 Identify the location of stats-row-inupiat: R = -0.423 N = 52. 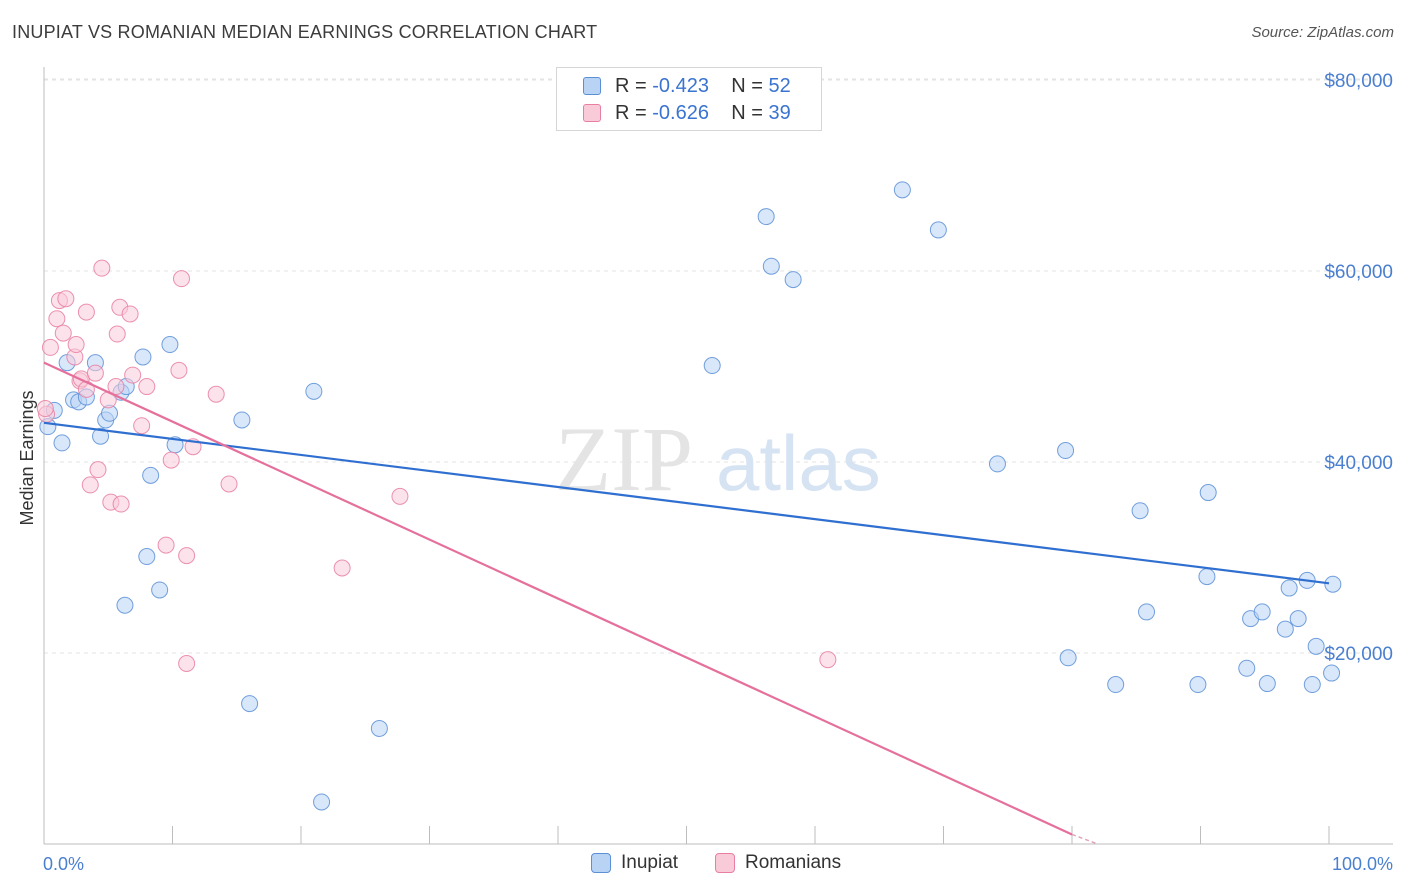
(687, 86).